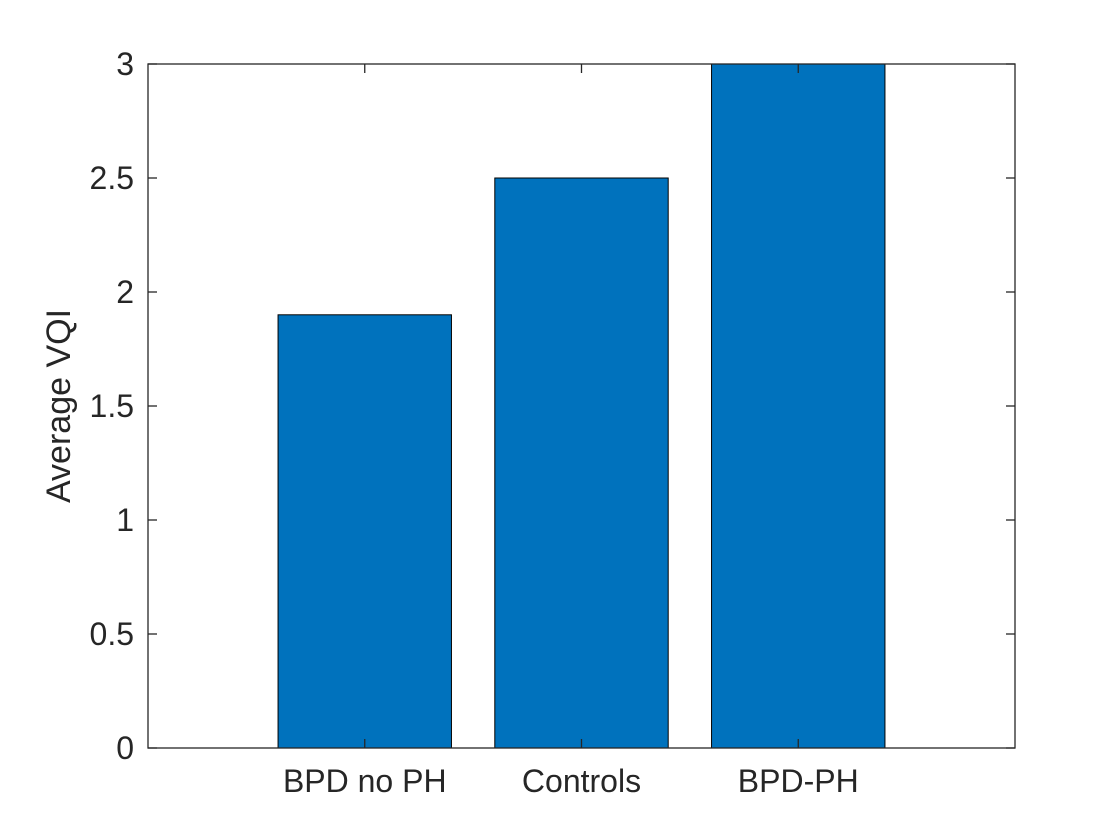  I want to click on y-tick-label: 0.5, so click(112, 634).